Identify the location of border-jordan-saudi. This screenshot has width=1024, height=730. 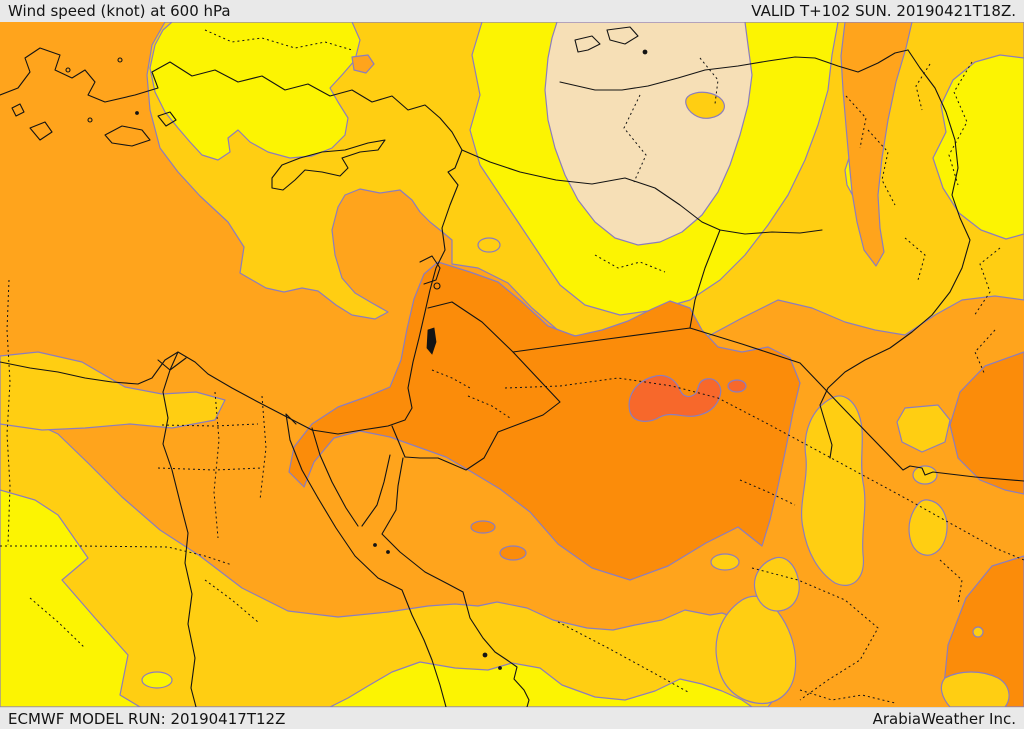
(482, 386).